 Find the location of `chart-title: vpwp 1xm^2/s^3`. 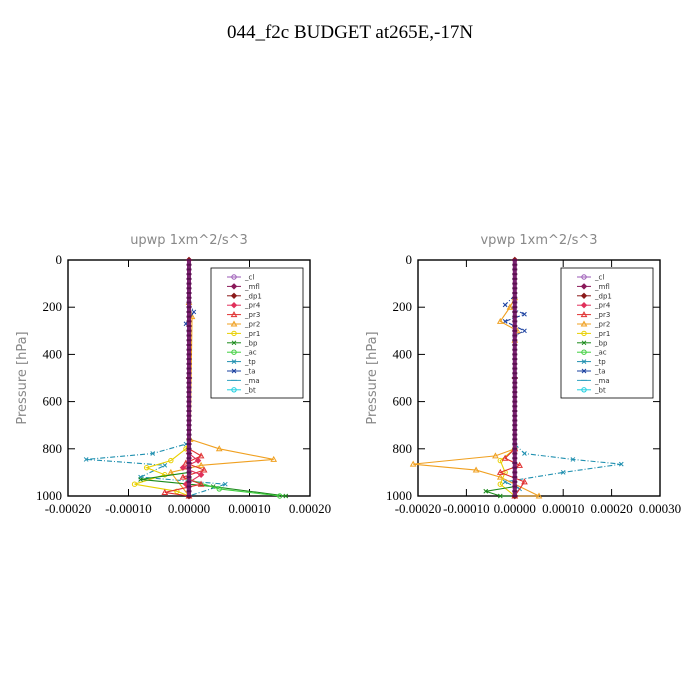

chart-title: vpwp 1xm^2/s^3 is located at coordinates (538, 240).